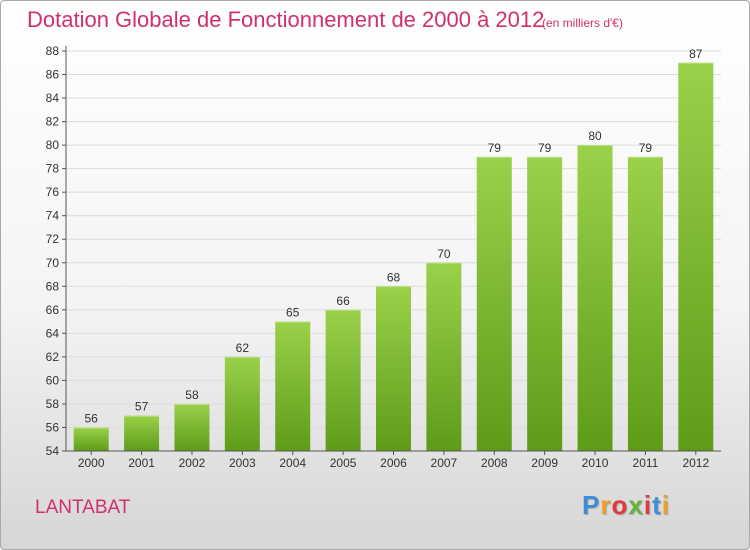 The width and height of the screenshot is (750, 550). What do you see at coordinates (636, 505) in the screenshot?
I see `logo-letter: x` at bounding box center [636, 505].